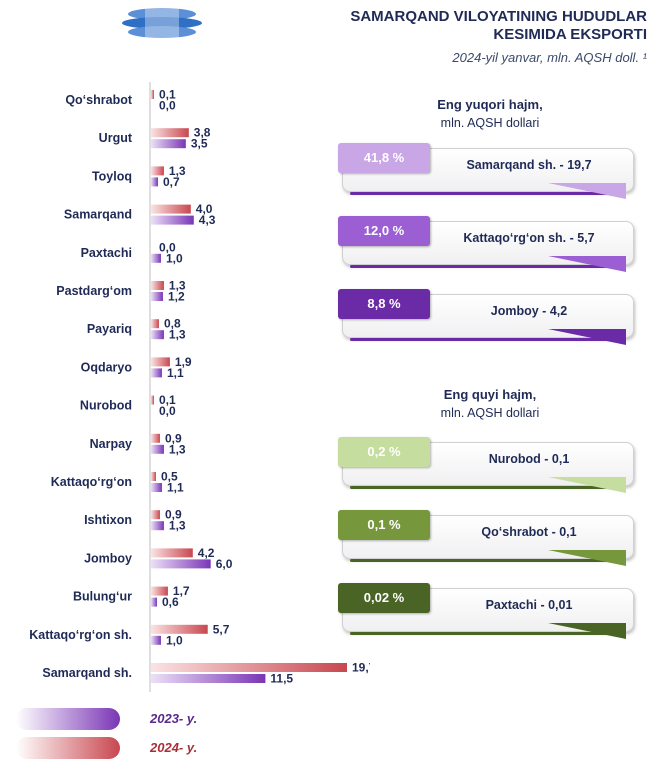 This screenshot has width=659, height=769. I want to click on card-percent: 8,8 %, so click(384, 304).